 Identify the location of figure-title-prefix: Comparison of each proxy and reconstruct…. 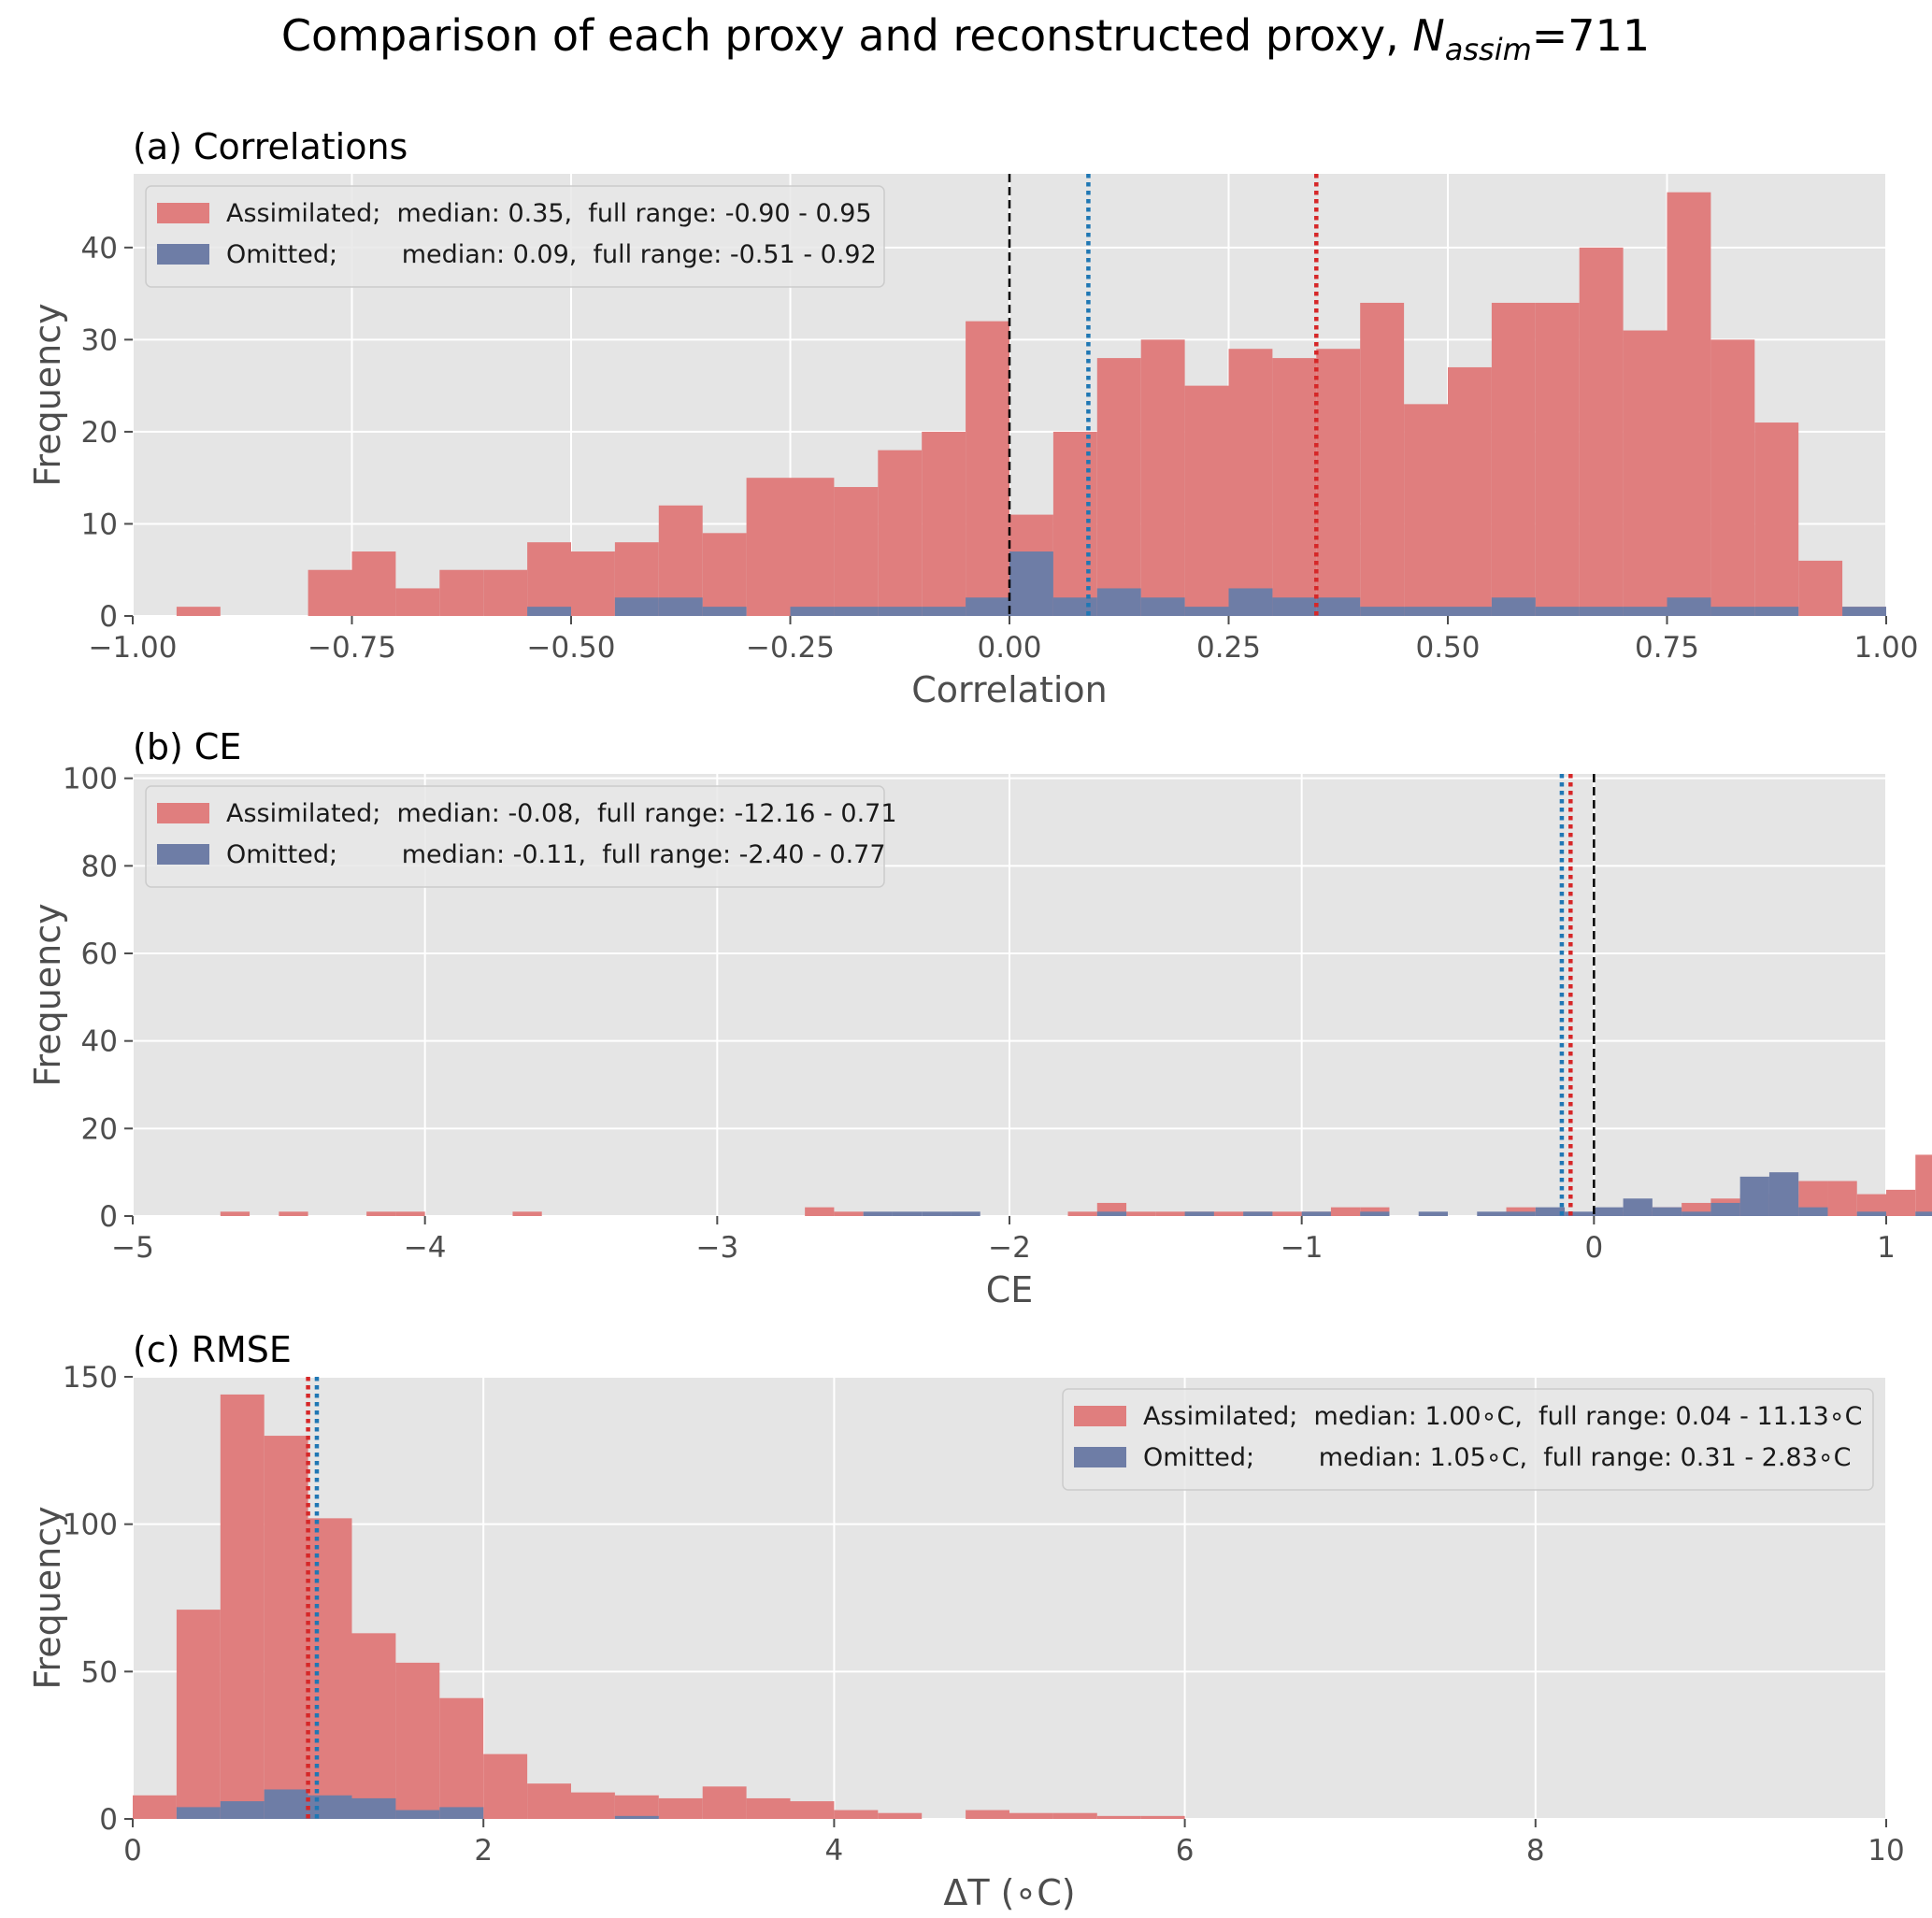
(846, 35).